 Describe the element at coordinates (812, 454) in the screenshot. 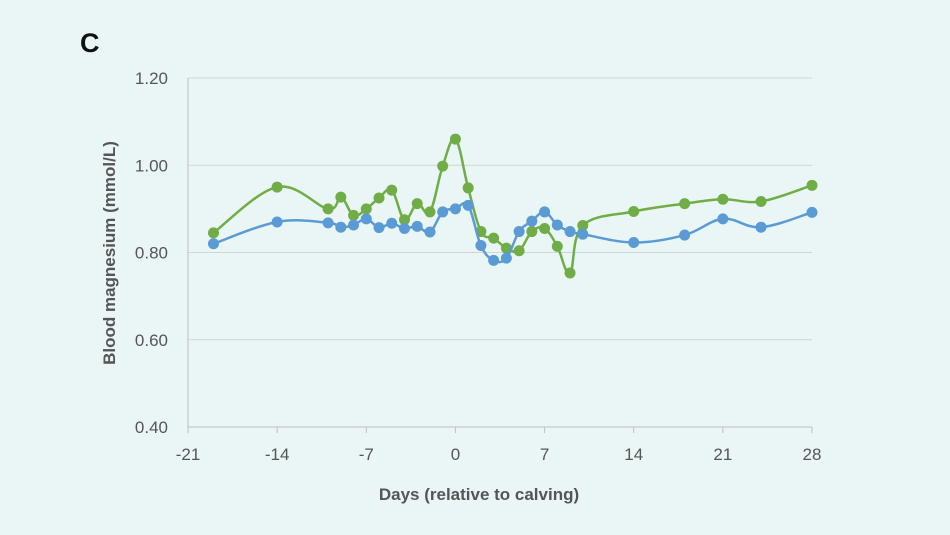

I see `x-tick-label: 28` at that location.